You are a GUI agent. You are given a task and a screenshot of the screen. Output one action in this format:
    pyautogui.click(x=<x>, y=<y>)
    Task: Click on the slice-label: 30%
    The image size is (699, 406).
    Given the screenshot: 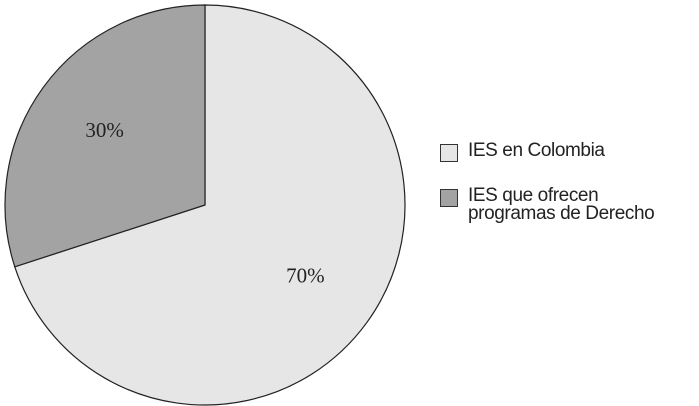 What is the action you would take?
    pyautogui.click(x=104, y=130)
    